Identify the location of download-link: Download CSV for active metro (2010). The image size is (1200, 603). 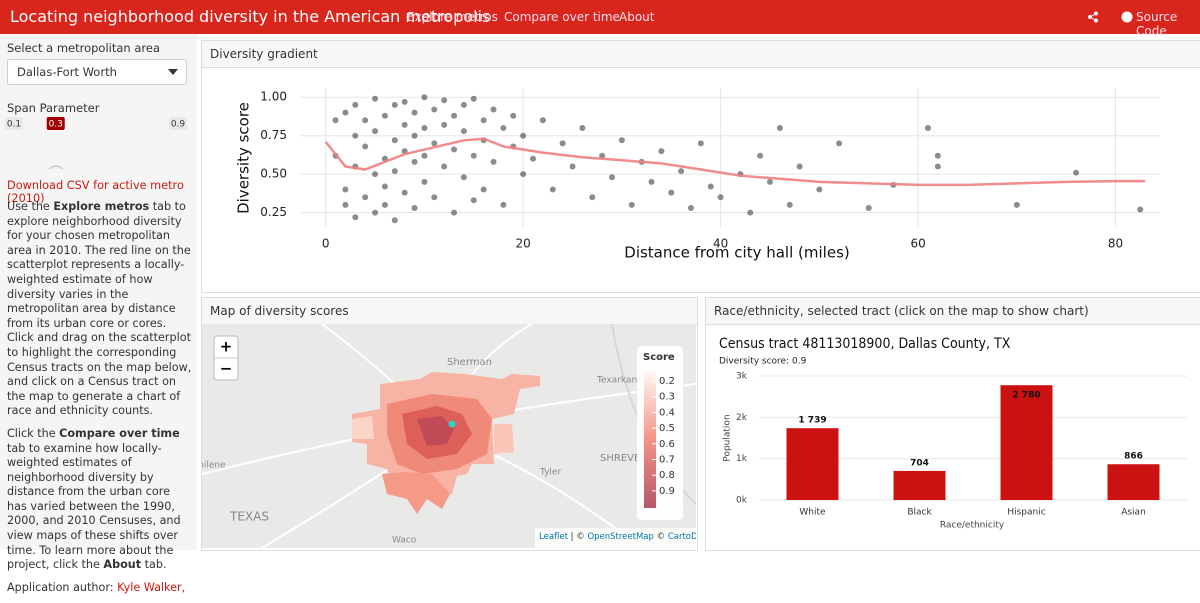
(95, 192).